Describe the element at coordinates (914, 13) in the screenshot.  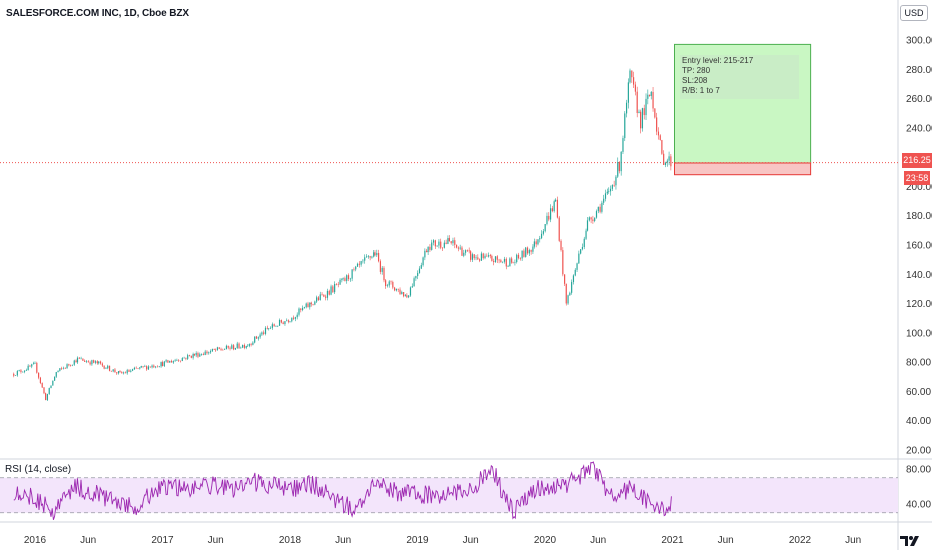
I see `currency-button: USD` at that location.